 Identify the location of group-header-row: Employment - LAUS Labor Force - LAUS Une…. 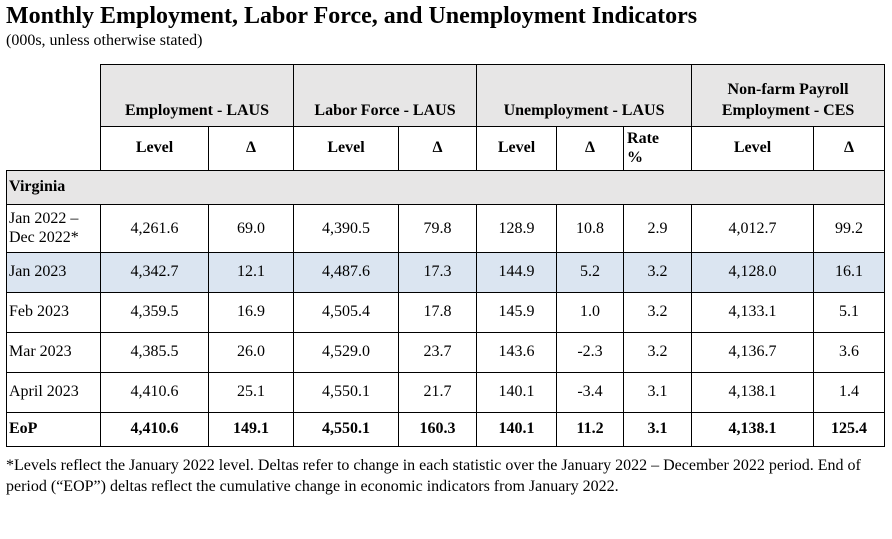
(446, 95).